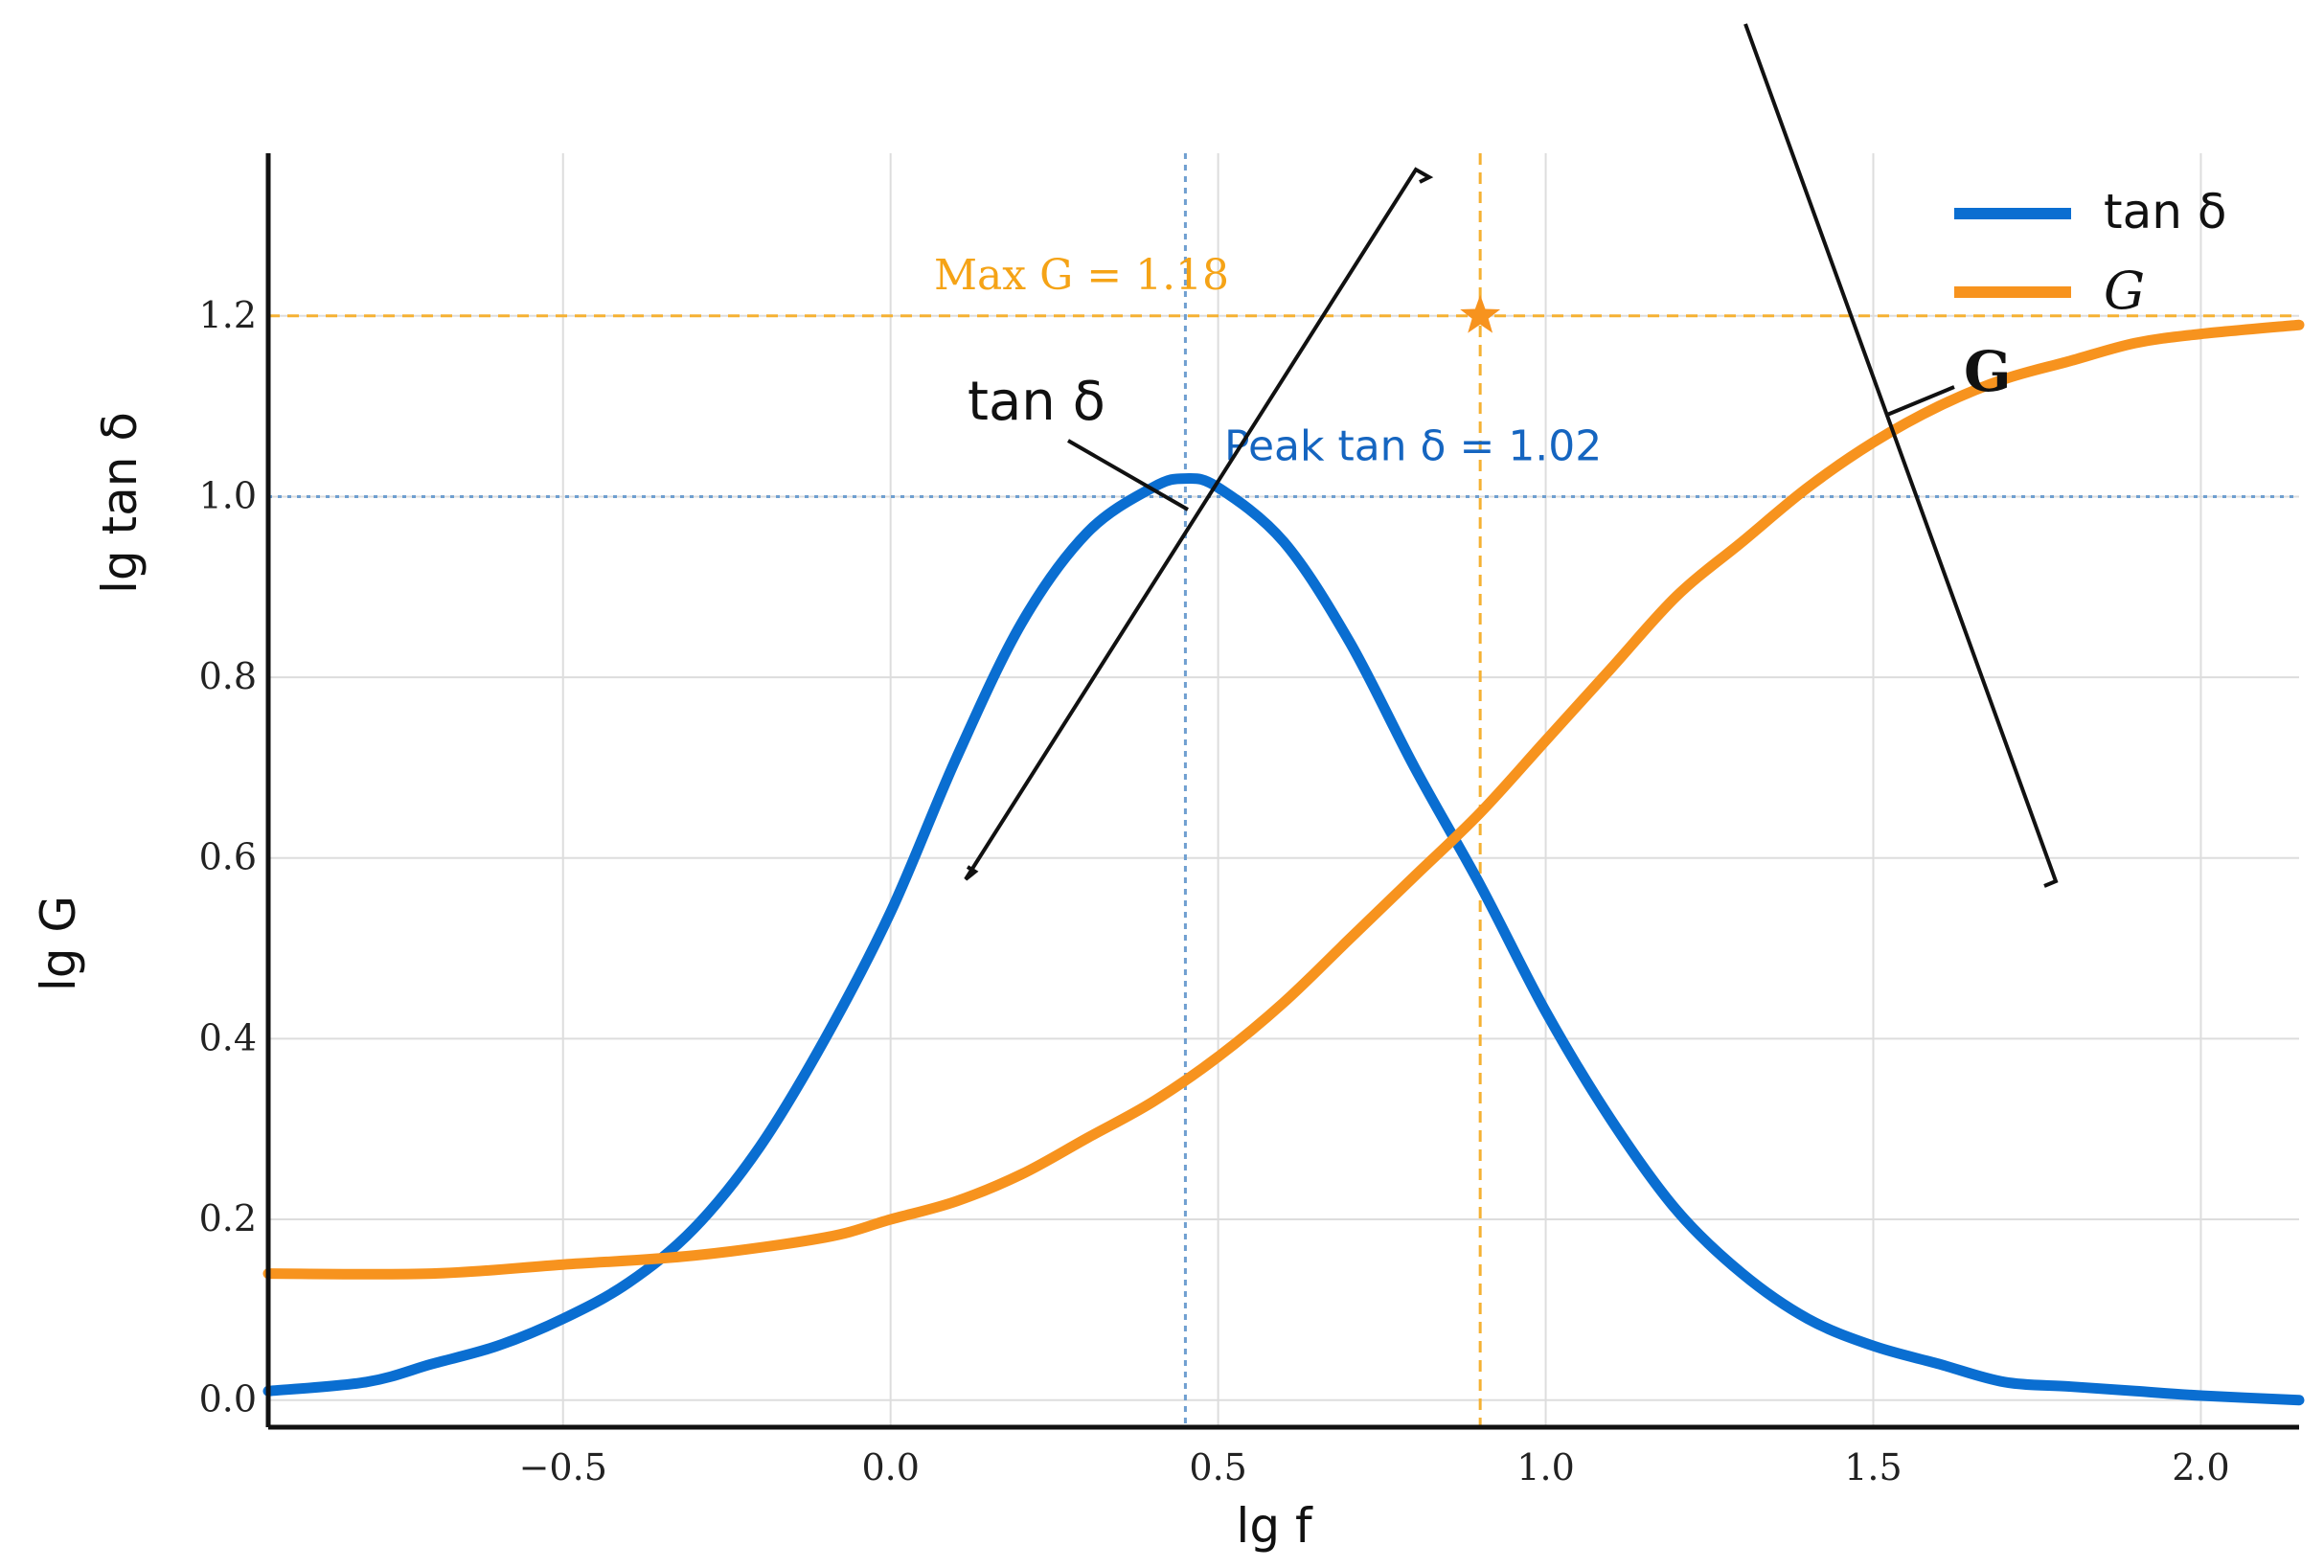 The height and width of the screenshot is (1568, 2324). I want to click on y-tick-label: 0.6, so click(228, 857).